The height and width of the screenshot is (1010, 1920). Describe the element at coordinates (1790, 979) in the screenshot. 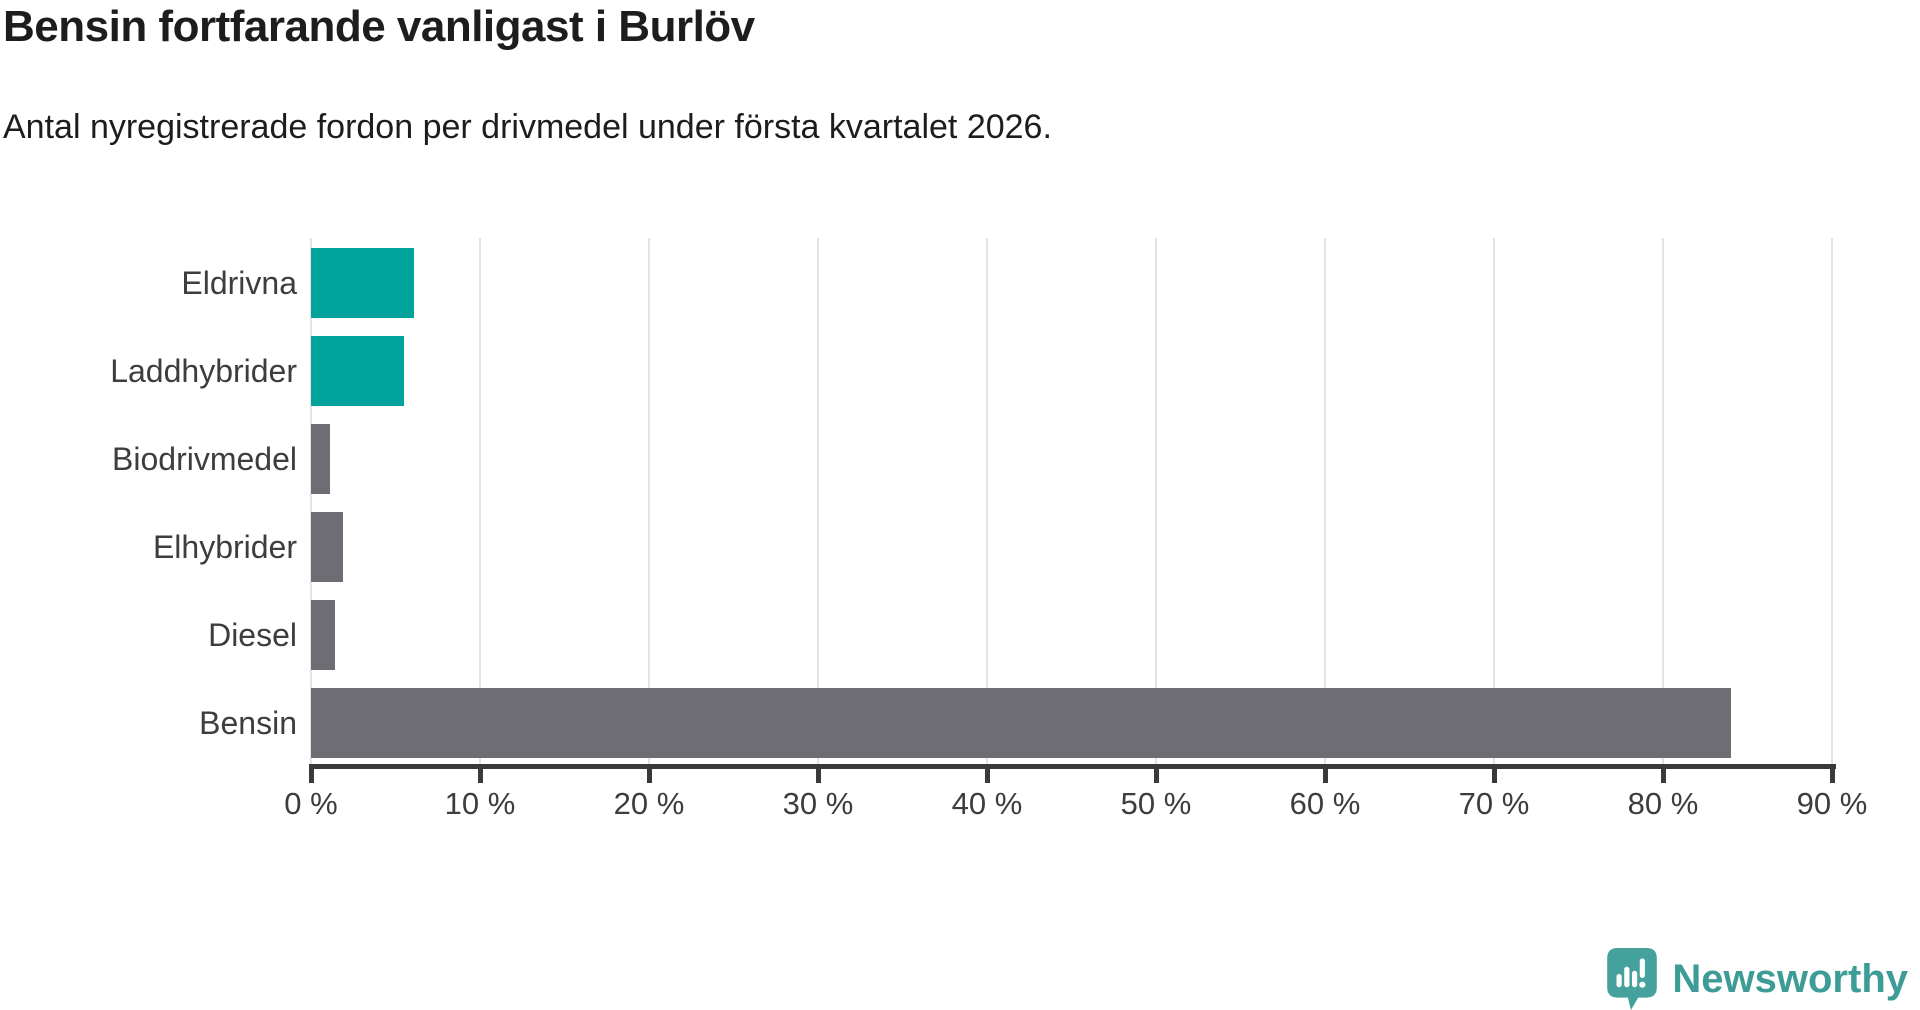

I see `newsworthy-wordmark: Newsworthy` at that location.